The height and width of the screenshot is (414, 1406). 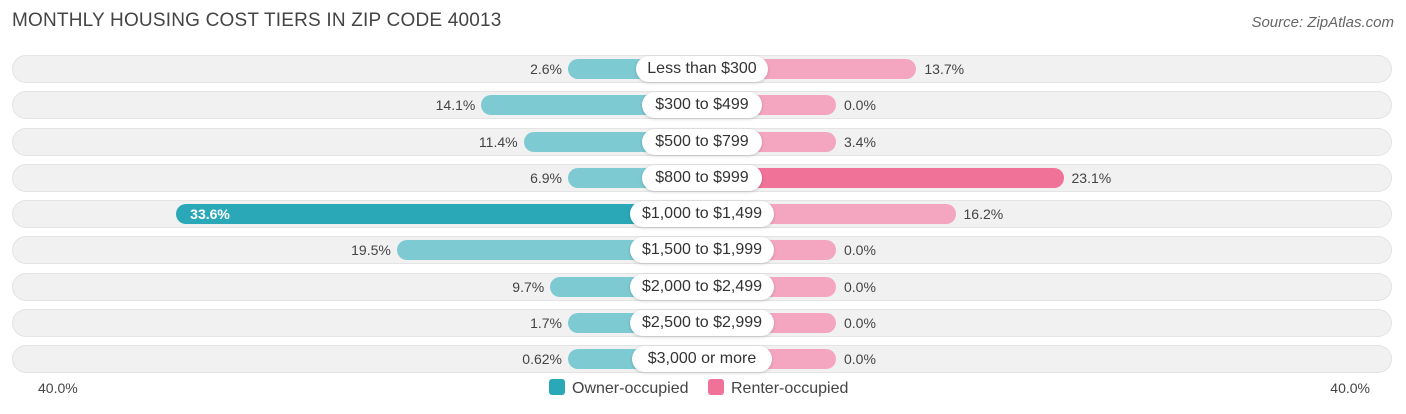 What do you see at coordinates (702, 359) in the screenshot?
I see `category-label: $3,000 or more` at bounding box center [702, 359].